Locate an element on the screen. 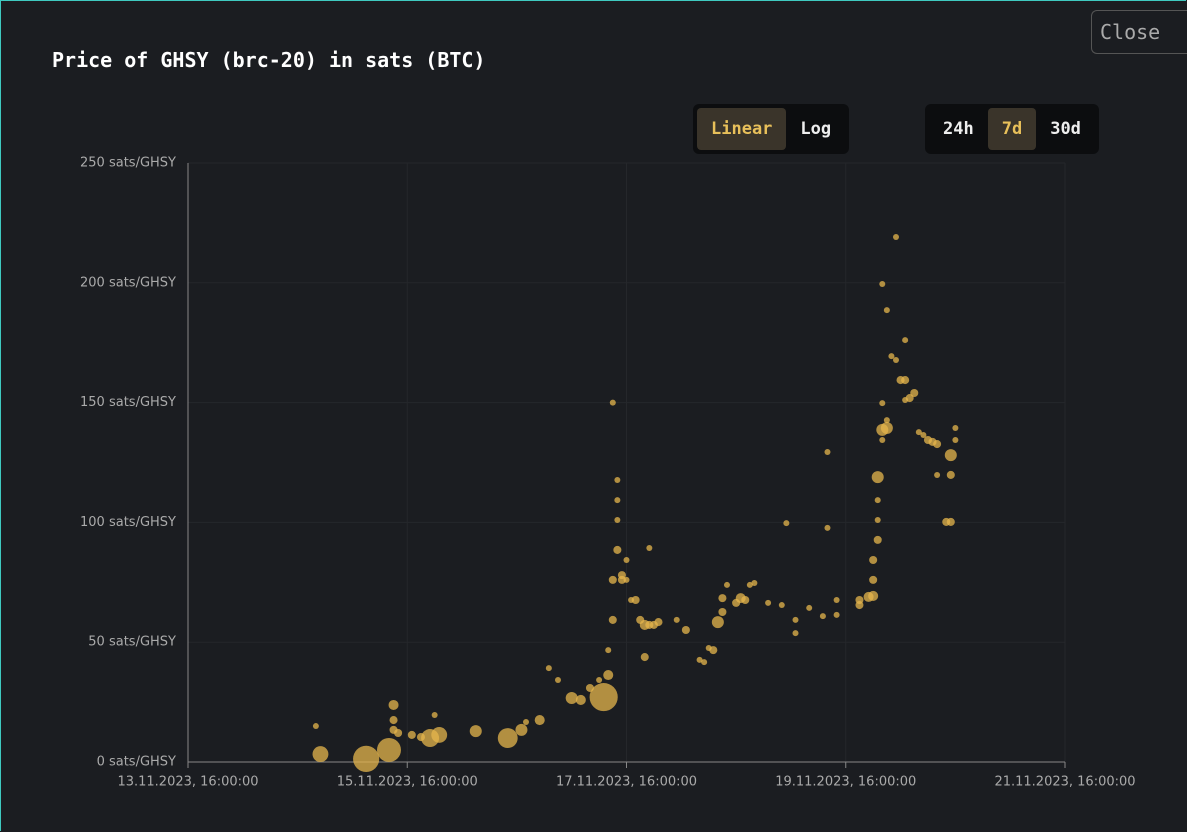 The image size is (1187, 832). chart-title: Price of GHSY (brc-20) in sats (BTC) is located at coordinates (269, 60).